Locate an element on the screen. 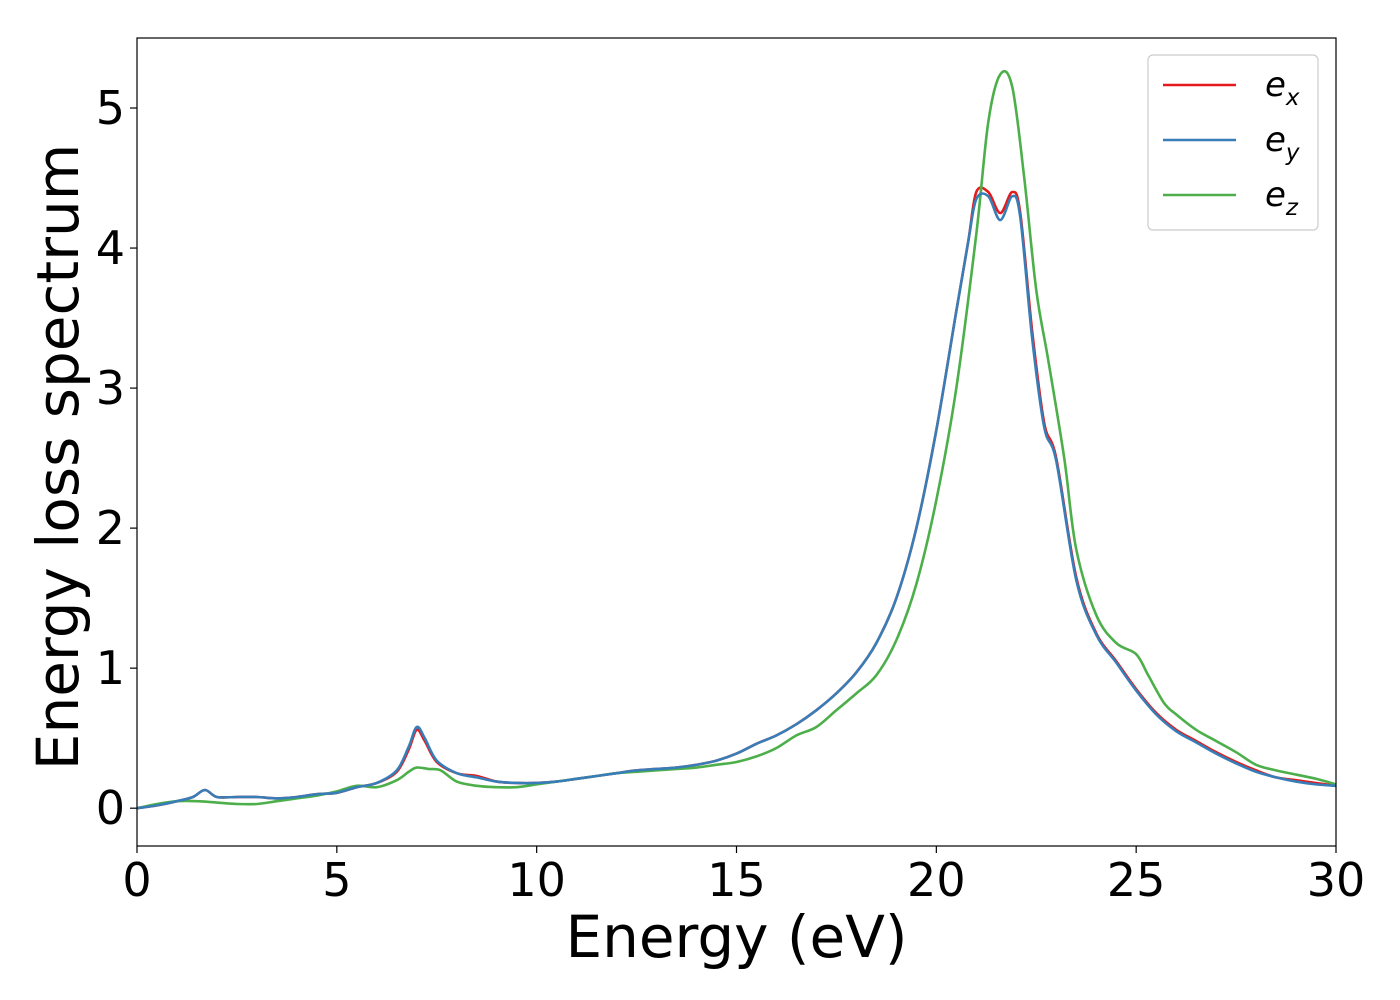 This screenshot has height=1000, width=1400. y-tick-label-2: 2 is located at coordinates (110, 528).